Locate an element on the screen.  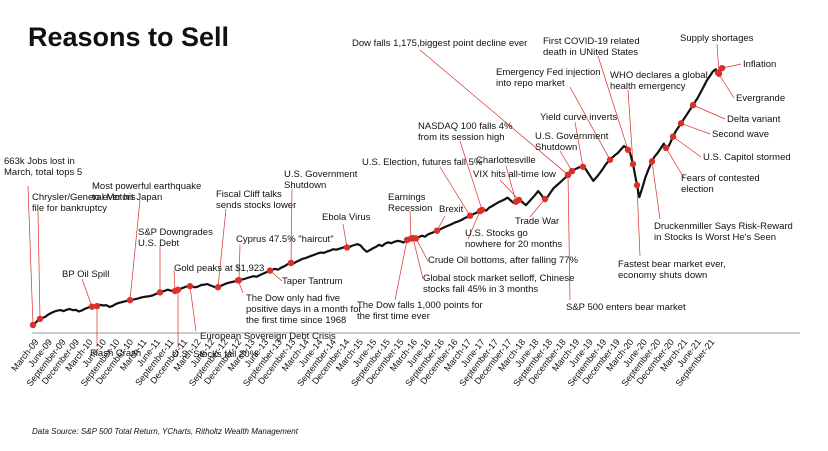
event-label-line: Fears of contested is located at coordinates (720, 178).